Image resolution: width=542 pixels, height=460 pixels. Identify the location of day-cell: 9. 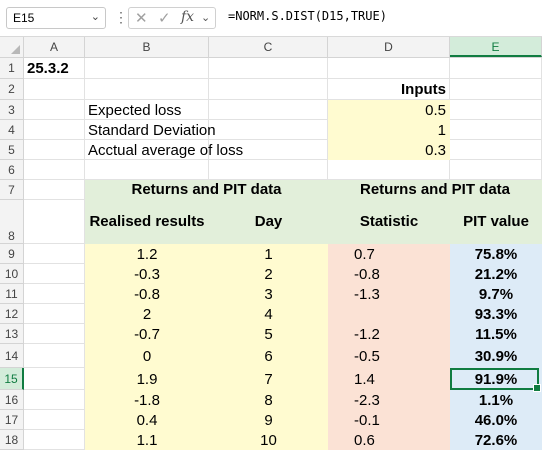
(268, 420).